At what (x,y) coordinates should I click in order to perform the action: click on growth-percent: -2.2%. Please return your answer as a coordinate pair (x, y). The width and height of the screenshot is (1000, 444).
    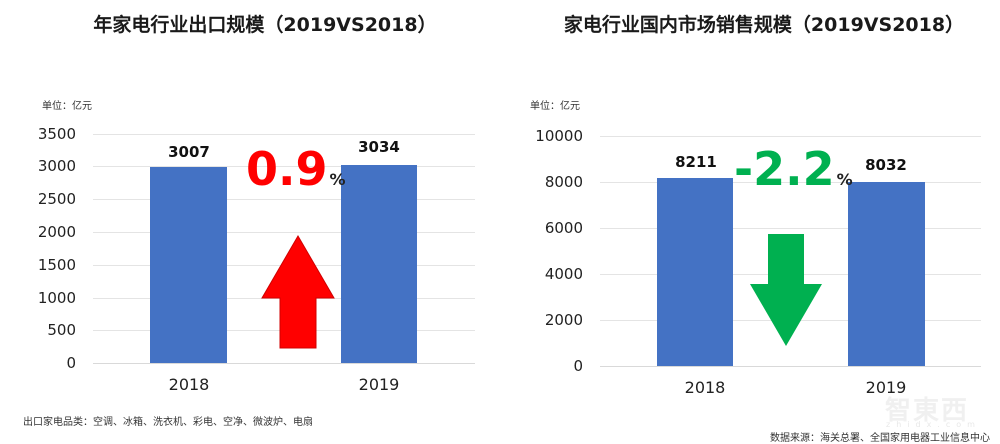
    Looking at the image, I should click on (793, 169).